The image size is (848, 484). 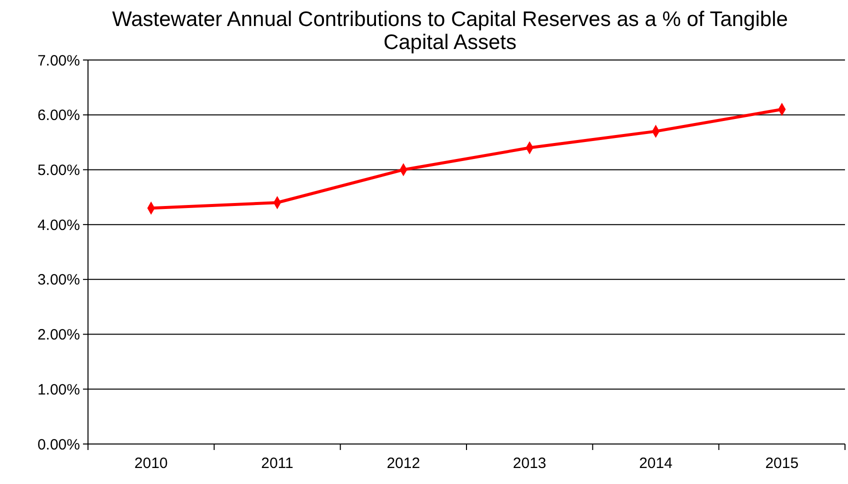 I want to click on y-tick-label: 4.00%, so click(x=58, y=225).